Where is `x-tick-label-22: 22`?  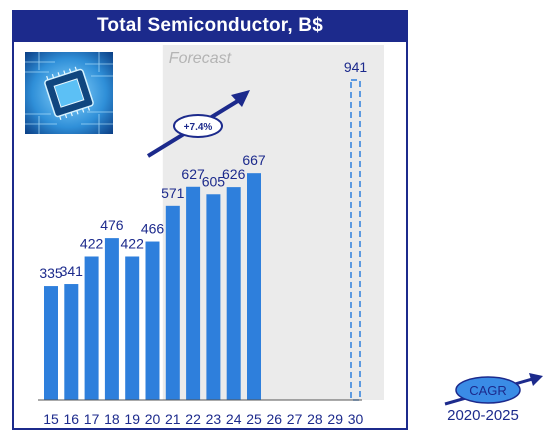
x-tick-label-22: 22 is located at coordinates (193, 419).